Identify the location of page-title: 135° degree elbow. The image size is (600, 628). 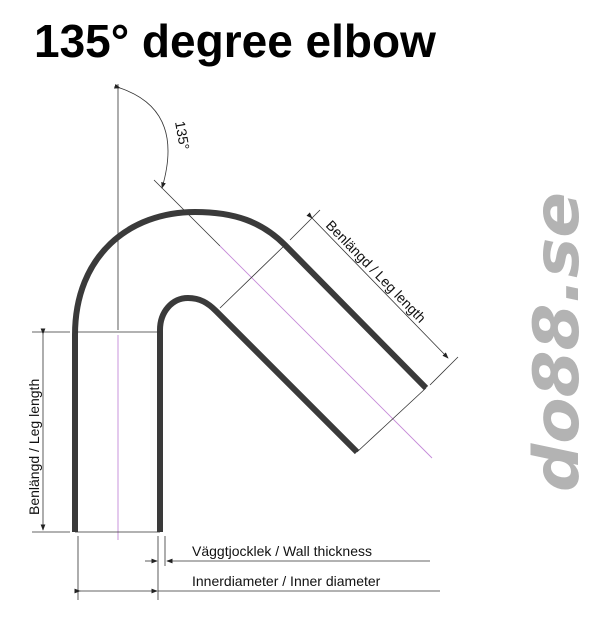
(235, 41).